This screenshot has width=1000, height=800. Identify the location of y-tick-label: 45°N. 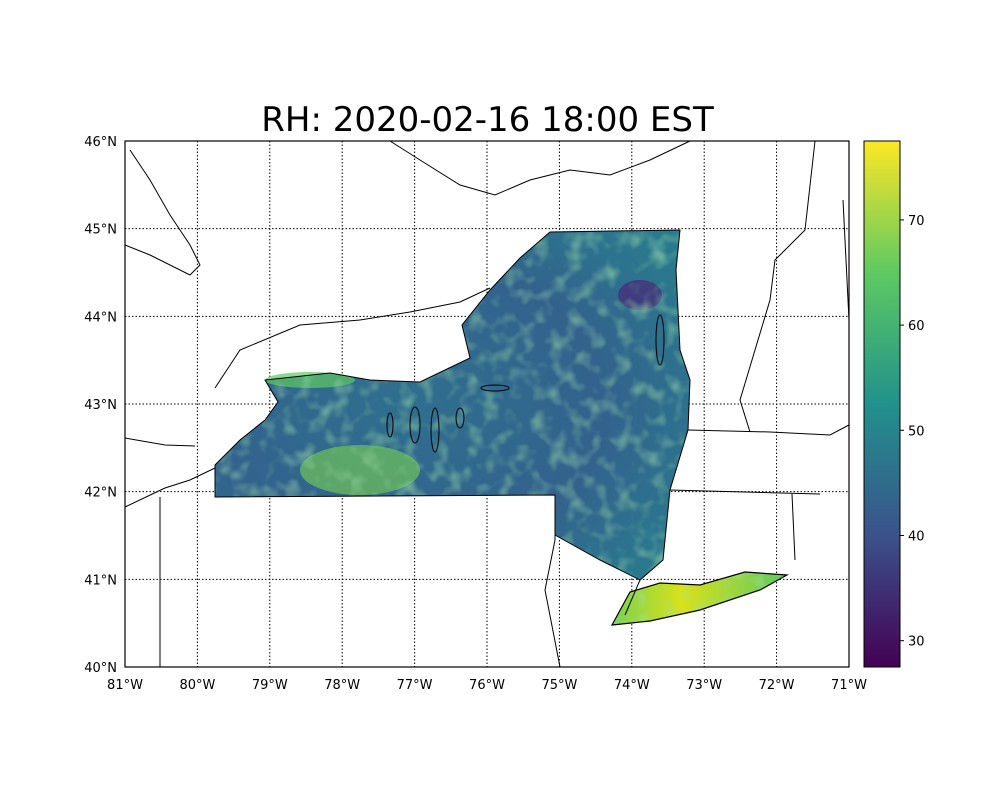
(100, 230).